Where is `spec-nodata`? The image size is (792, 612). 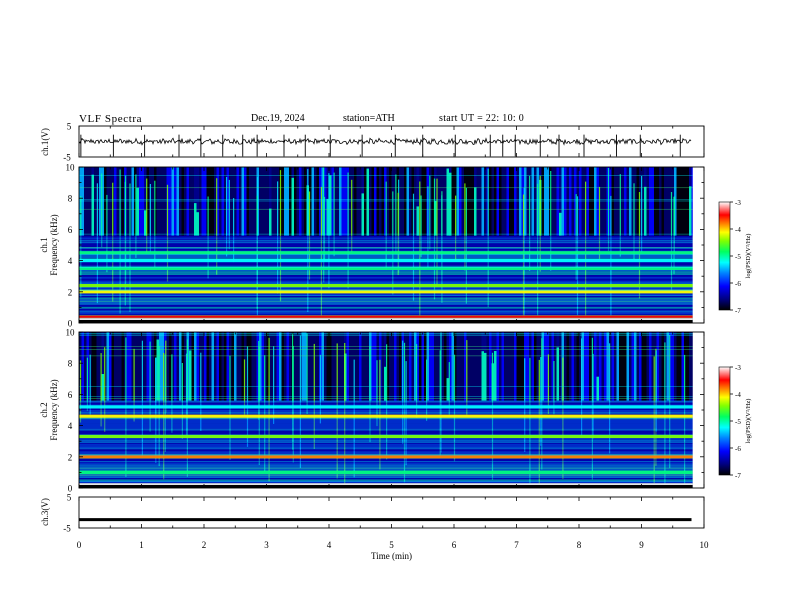 spec-nodata is located at coordinates (698, 410).